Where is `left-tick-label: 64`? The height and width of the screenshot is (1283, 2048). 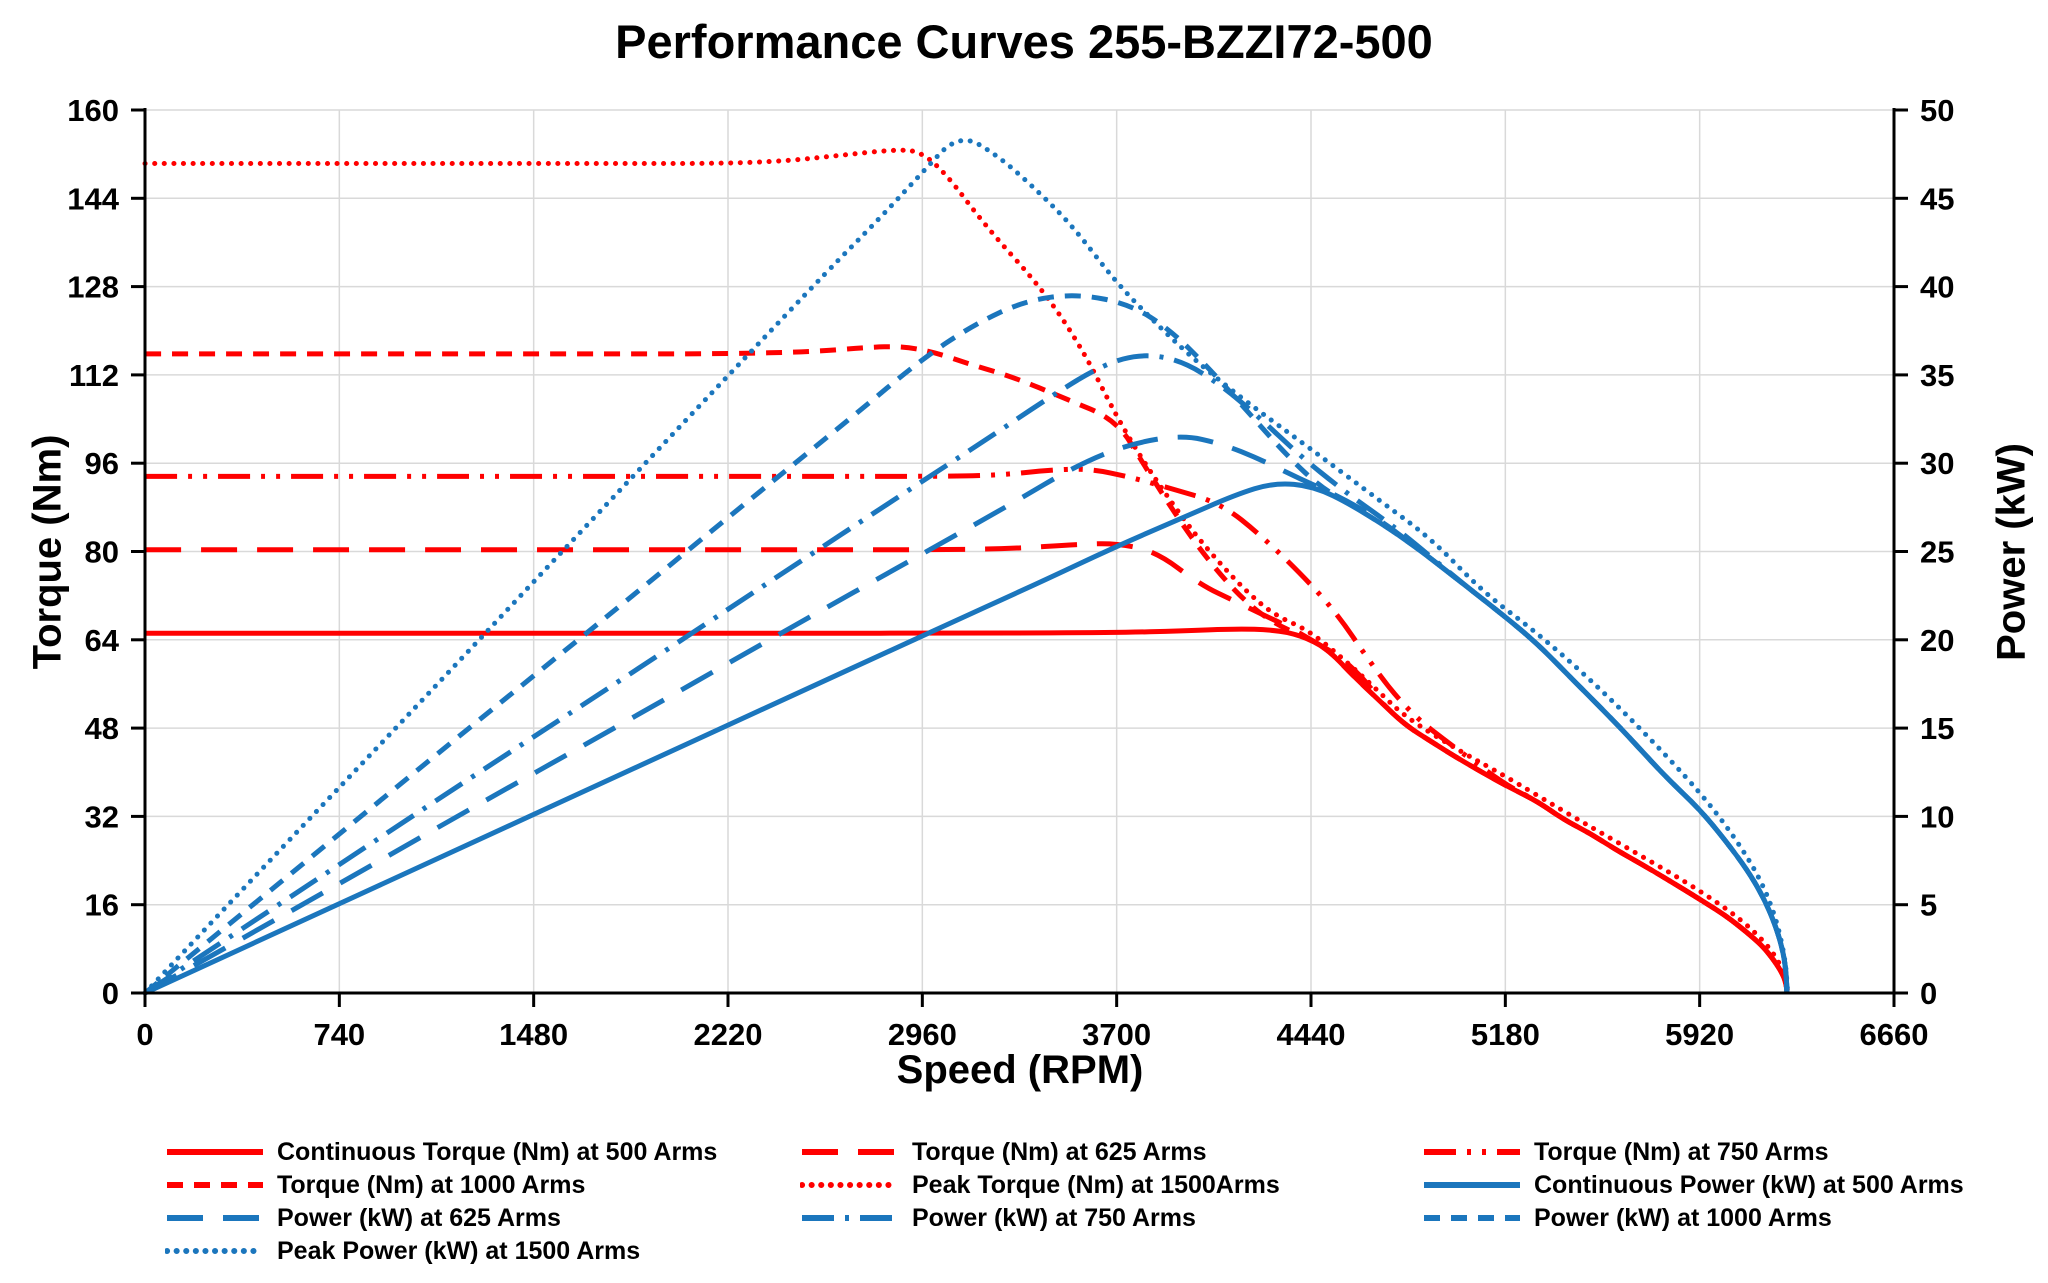 left-tick-label: 64 is located at coordinates (102, 640).